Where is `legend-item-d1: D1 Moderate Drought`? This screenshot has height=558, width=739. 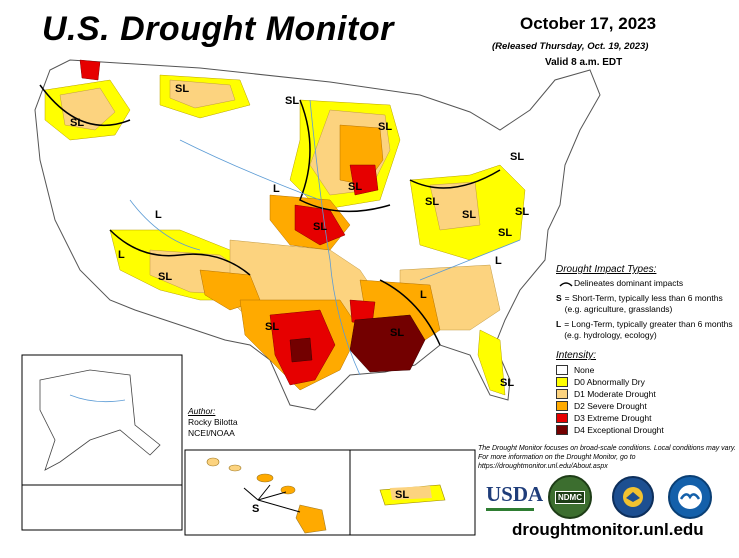
legend-item-d1: D1 Moderate Drought is located at coordinates (610, 394).